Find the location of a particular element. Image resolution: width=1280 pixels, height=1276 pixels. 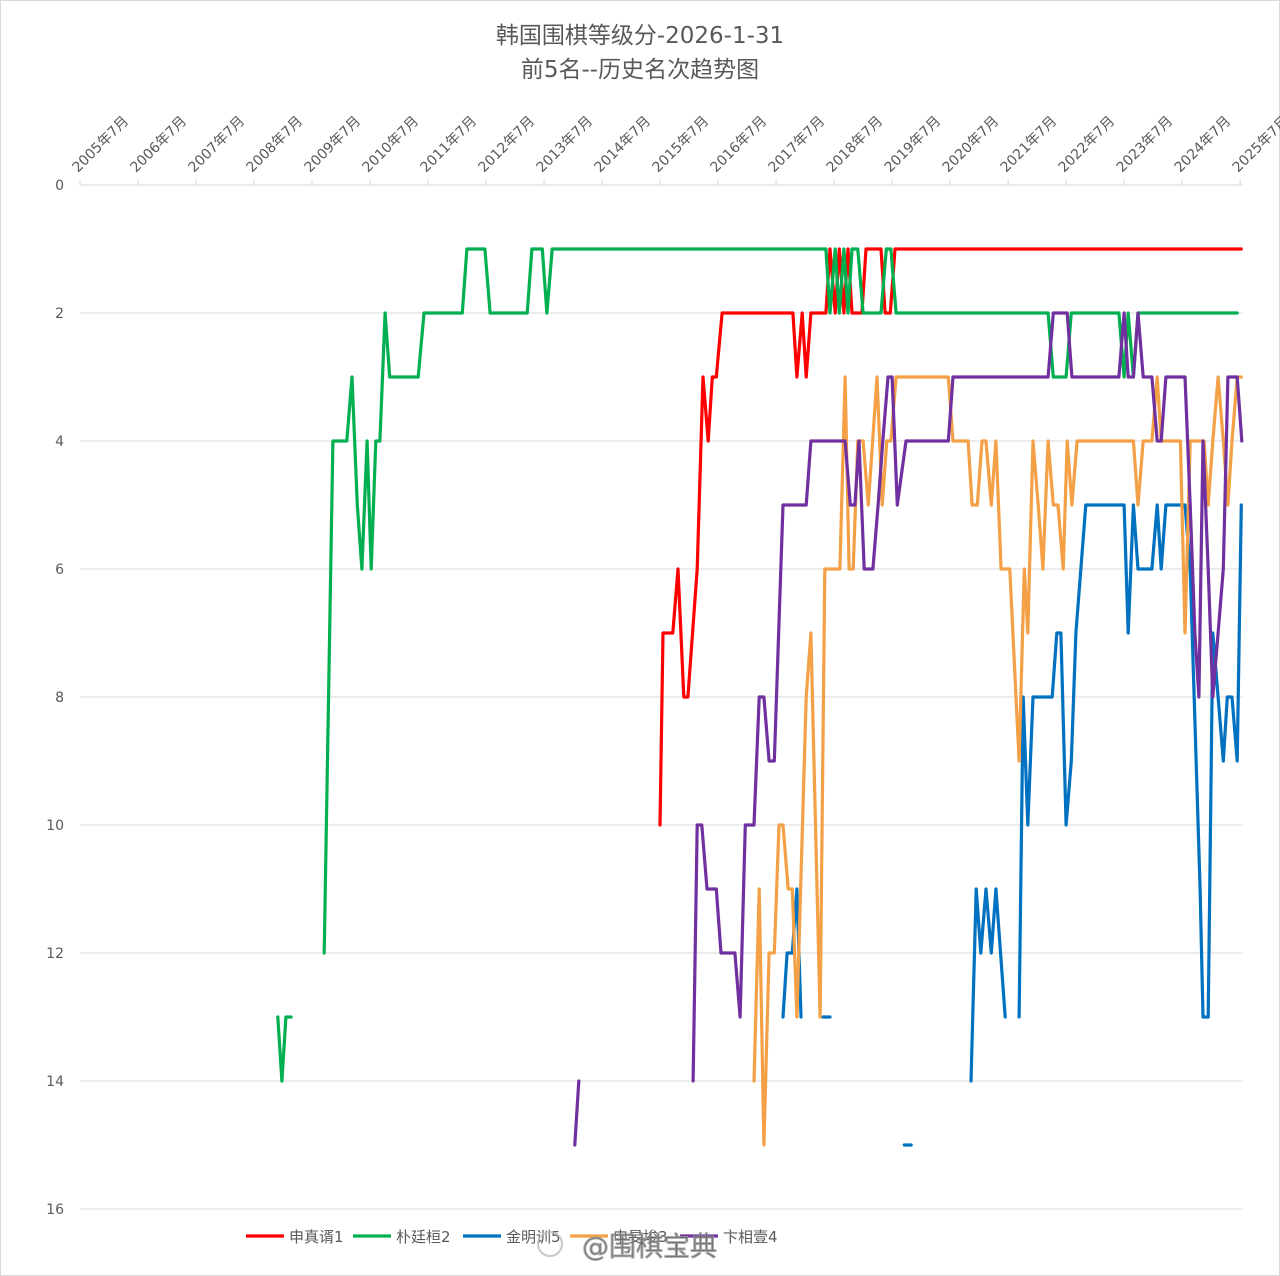

chart-subtitle: 前5名--历史名次趋势图 is located at coordinates (640, 70).